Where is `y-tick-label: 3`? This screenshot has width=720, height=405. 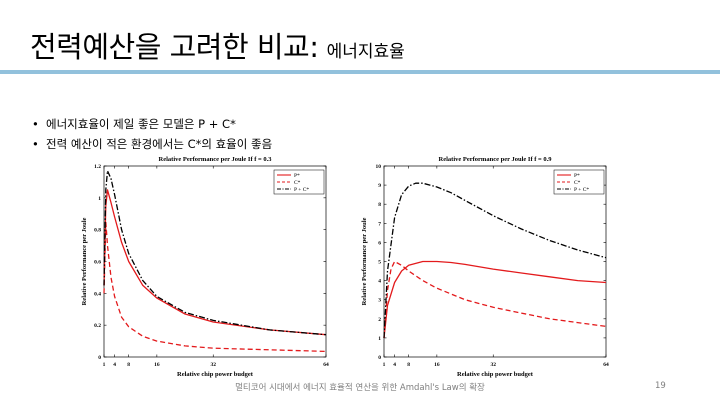 y-tick-label: 3 is located at coordinates (379, 301).